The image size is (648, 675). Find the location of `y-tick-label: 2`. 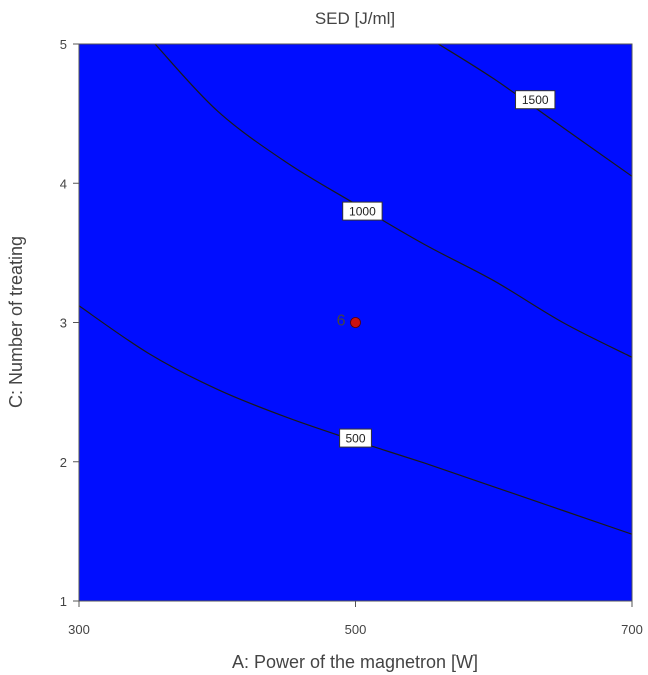

y-tick-label: 2 is located at coordinates (63, 462).